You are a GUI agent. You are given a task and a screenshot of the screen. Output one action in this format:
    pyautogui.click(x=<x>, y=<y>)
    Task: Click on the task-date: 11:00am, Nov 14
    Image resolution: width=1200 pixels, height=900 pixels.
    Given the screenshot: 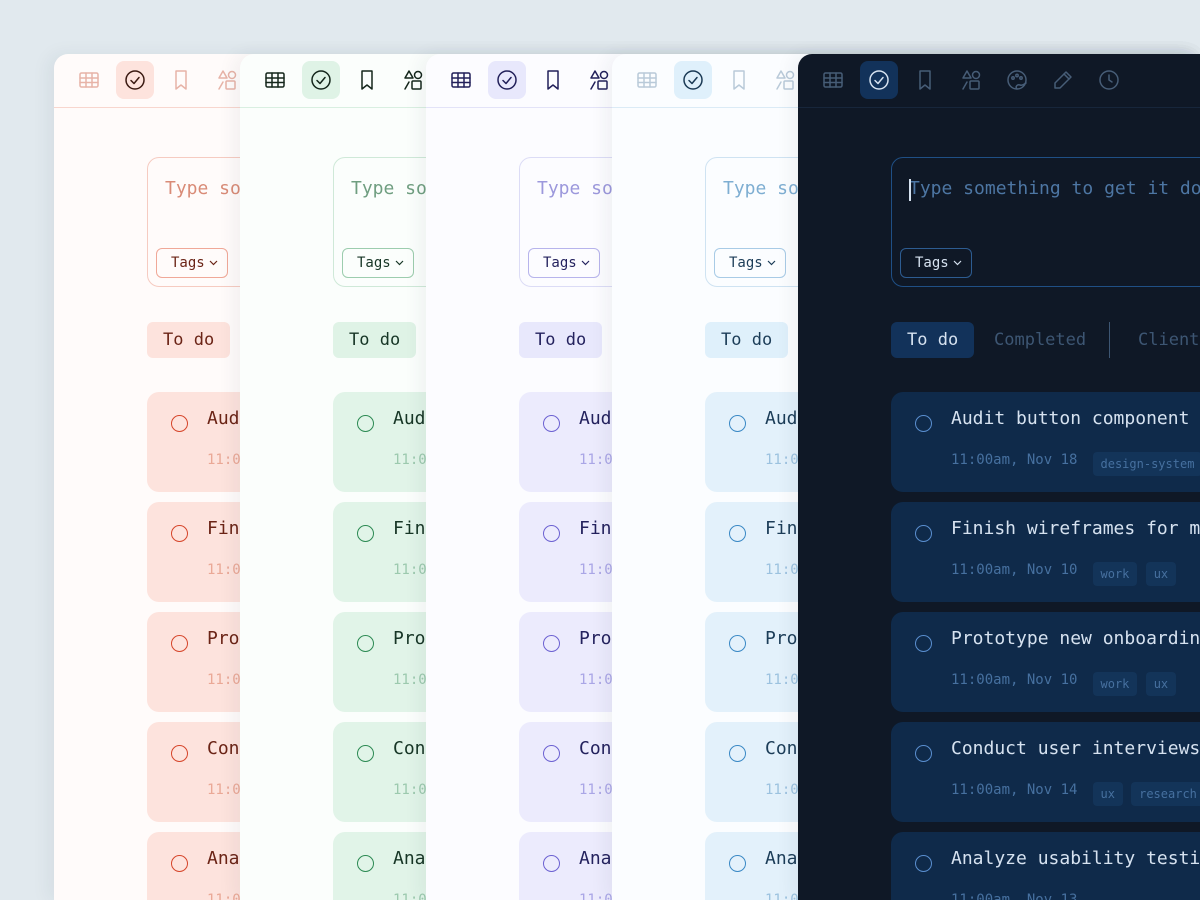 What is the action you would take?
    pyautogui.click(x=1014, y=790)
    